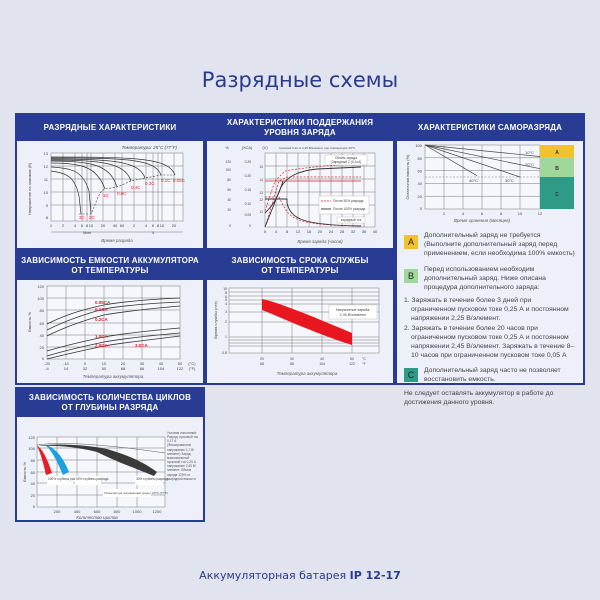 The image size is (600, 600). What do you see at coordinates (224, 353) in the screenshot?
I see `svg-text: 0.5` at bounding box center [224, 353].